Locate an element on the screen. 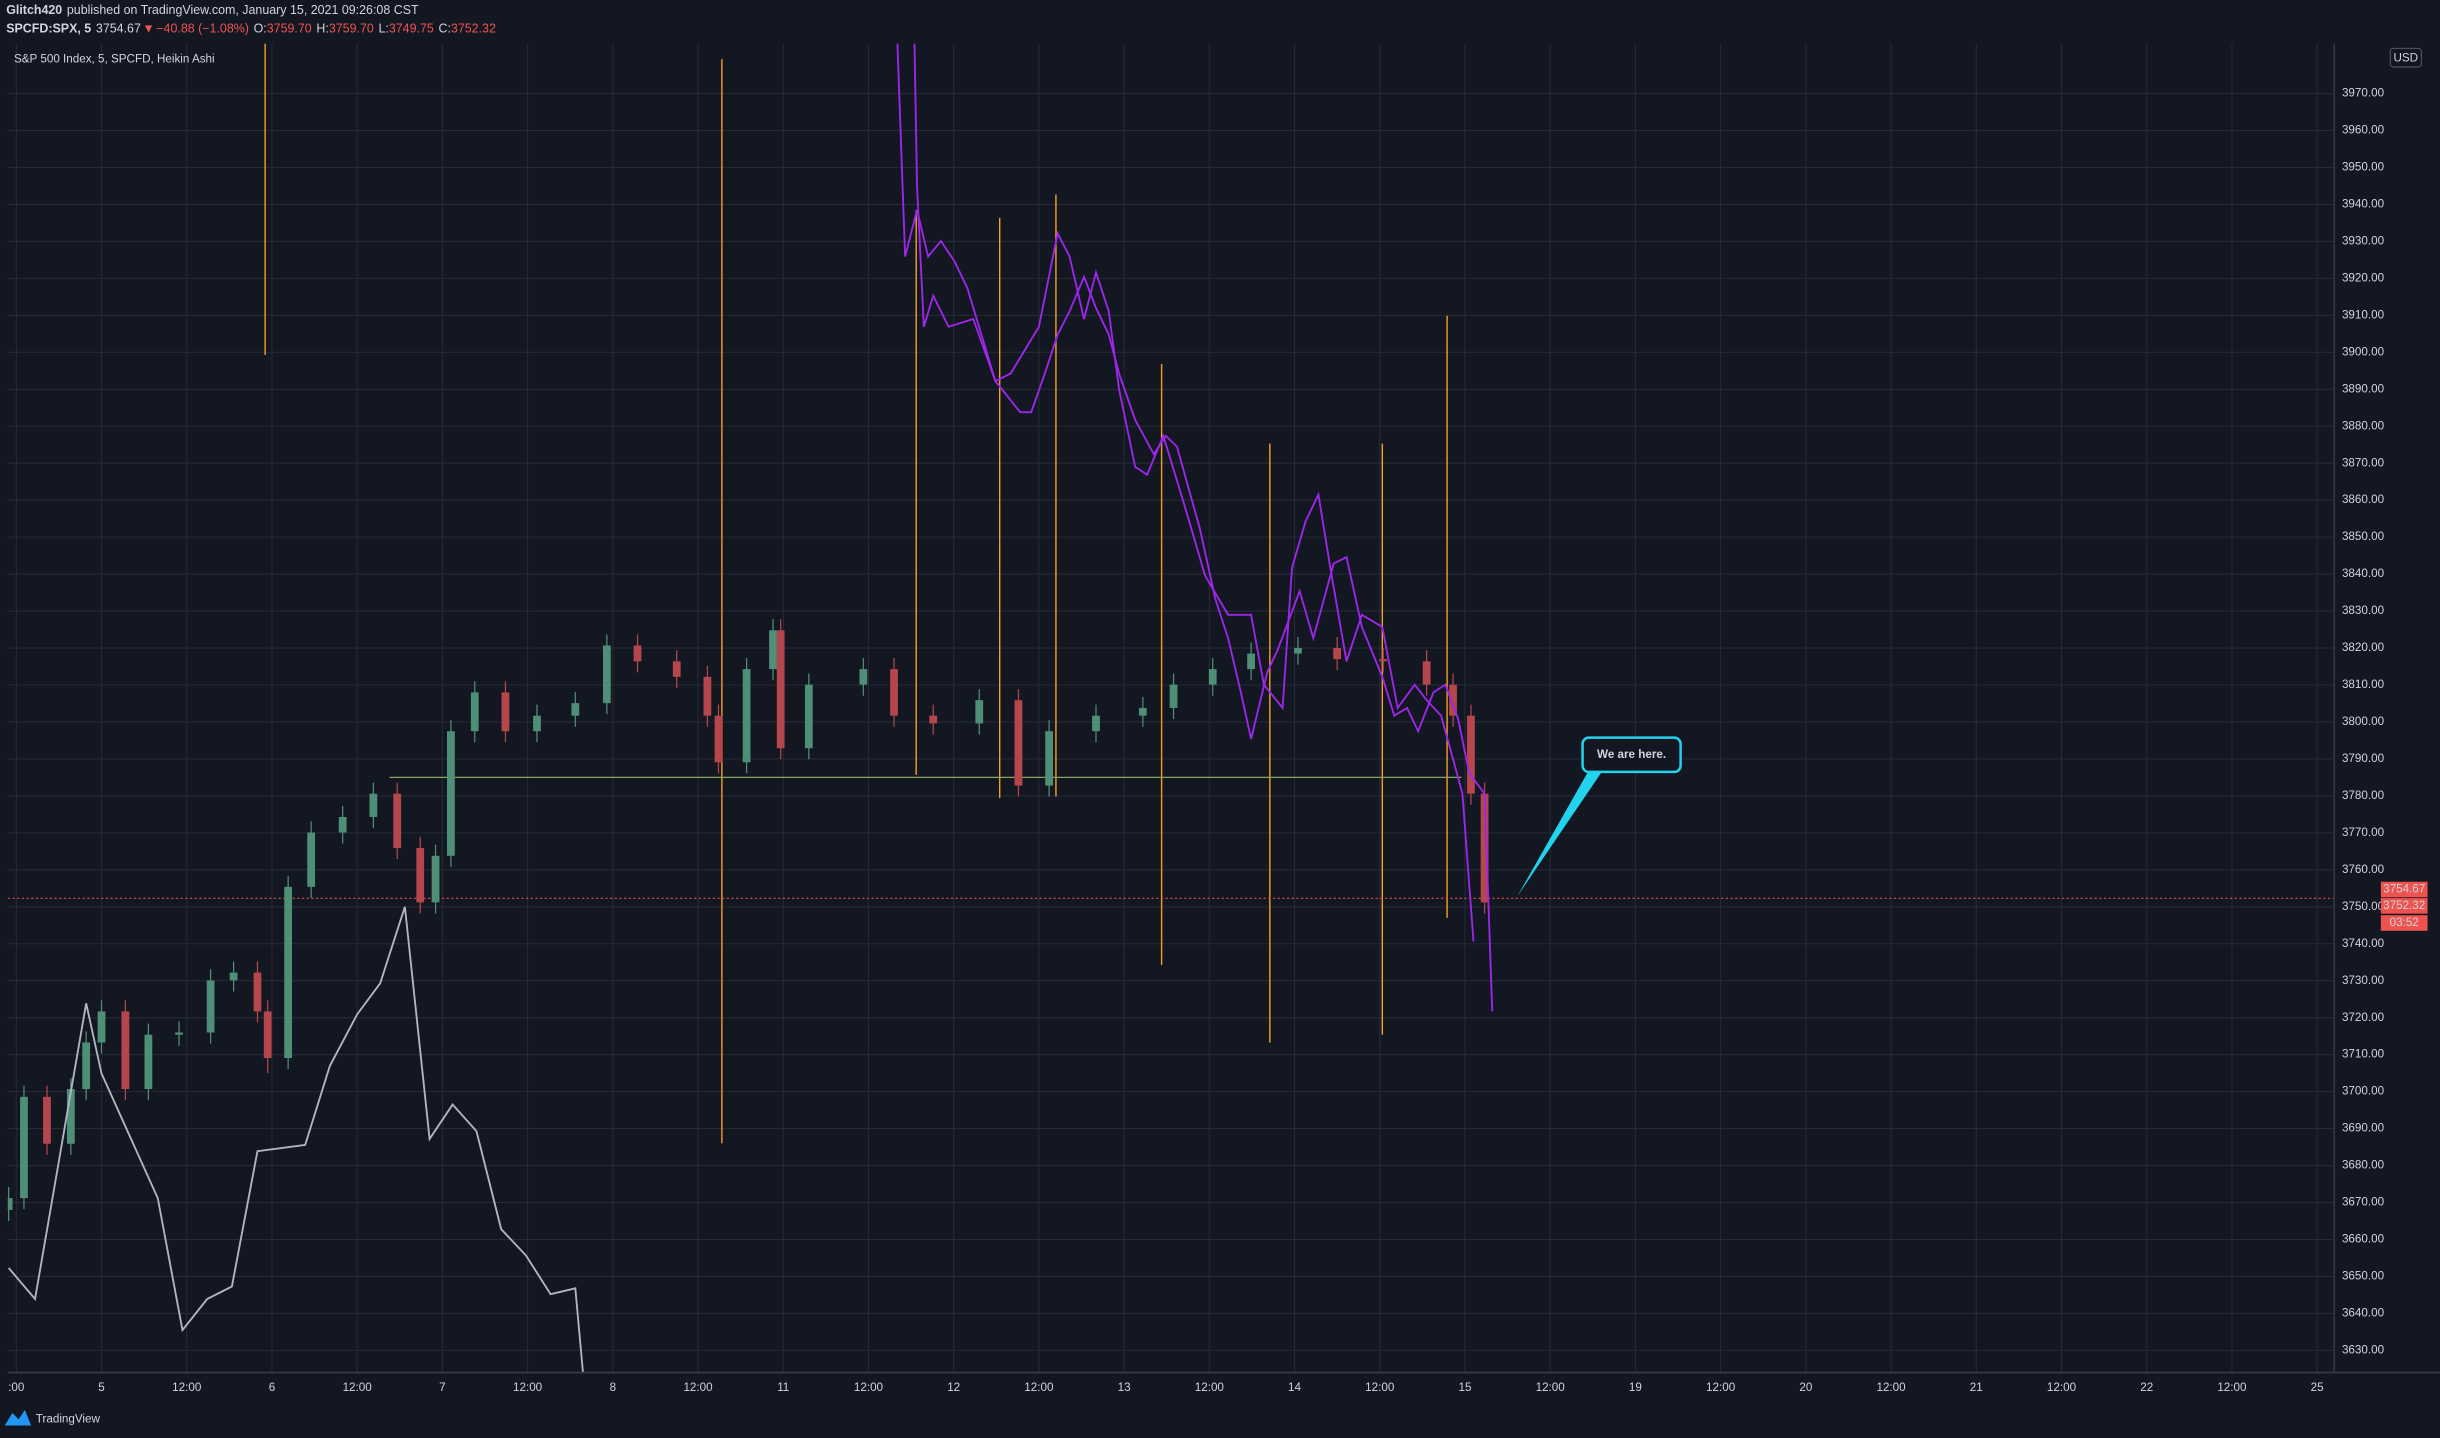 This screenshot has height=1438, width=2440. y-tick-label: 3950.00 is located at coordinates (2363, 167).